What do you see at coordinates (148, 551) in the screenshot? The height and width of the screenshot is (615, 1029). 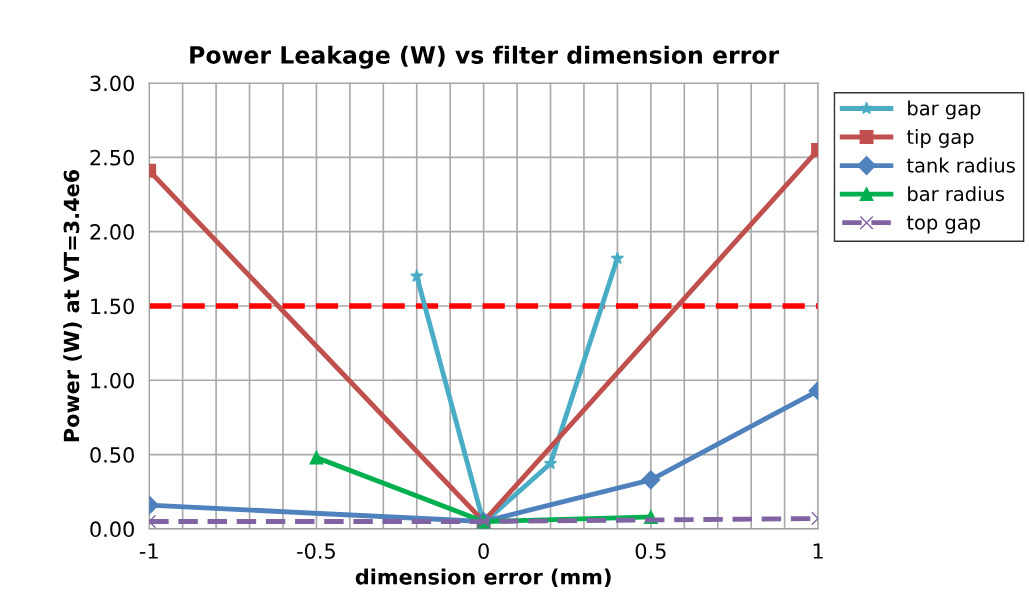 I see `x-tick-label: -1` at bounding box center [148, 551].